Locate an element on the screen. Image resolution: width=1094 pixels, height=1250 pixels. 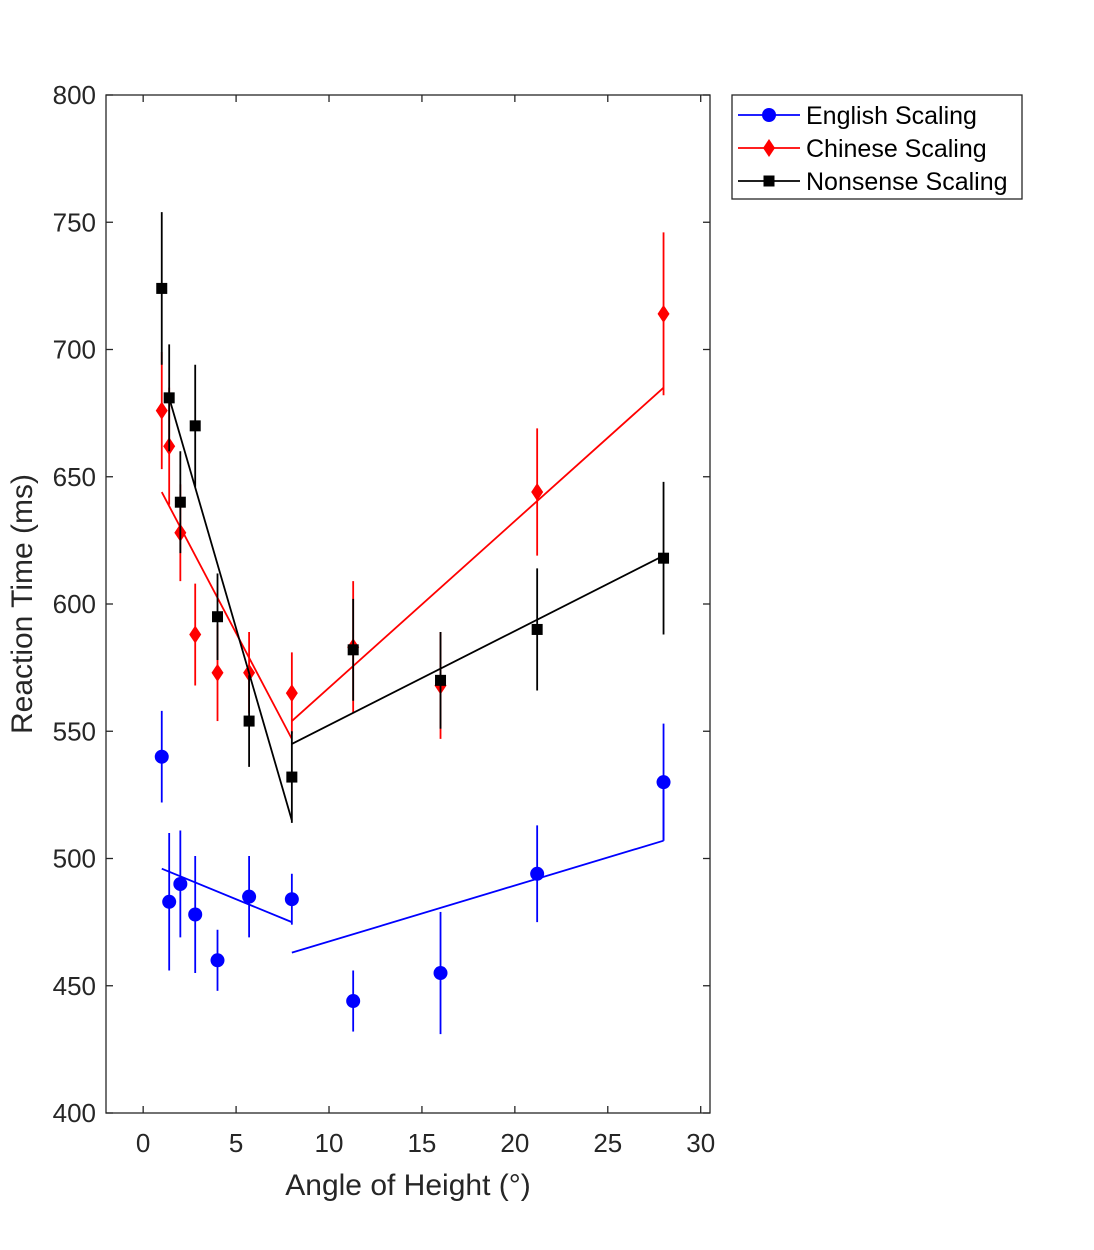
y-tick-label: 400 is located at coordinates (74, 1113).